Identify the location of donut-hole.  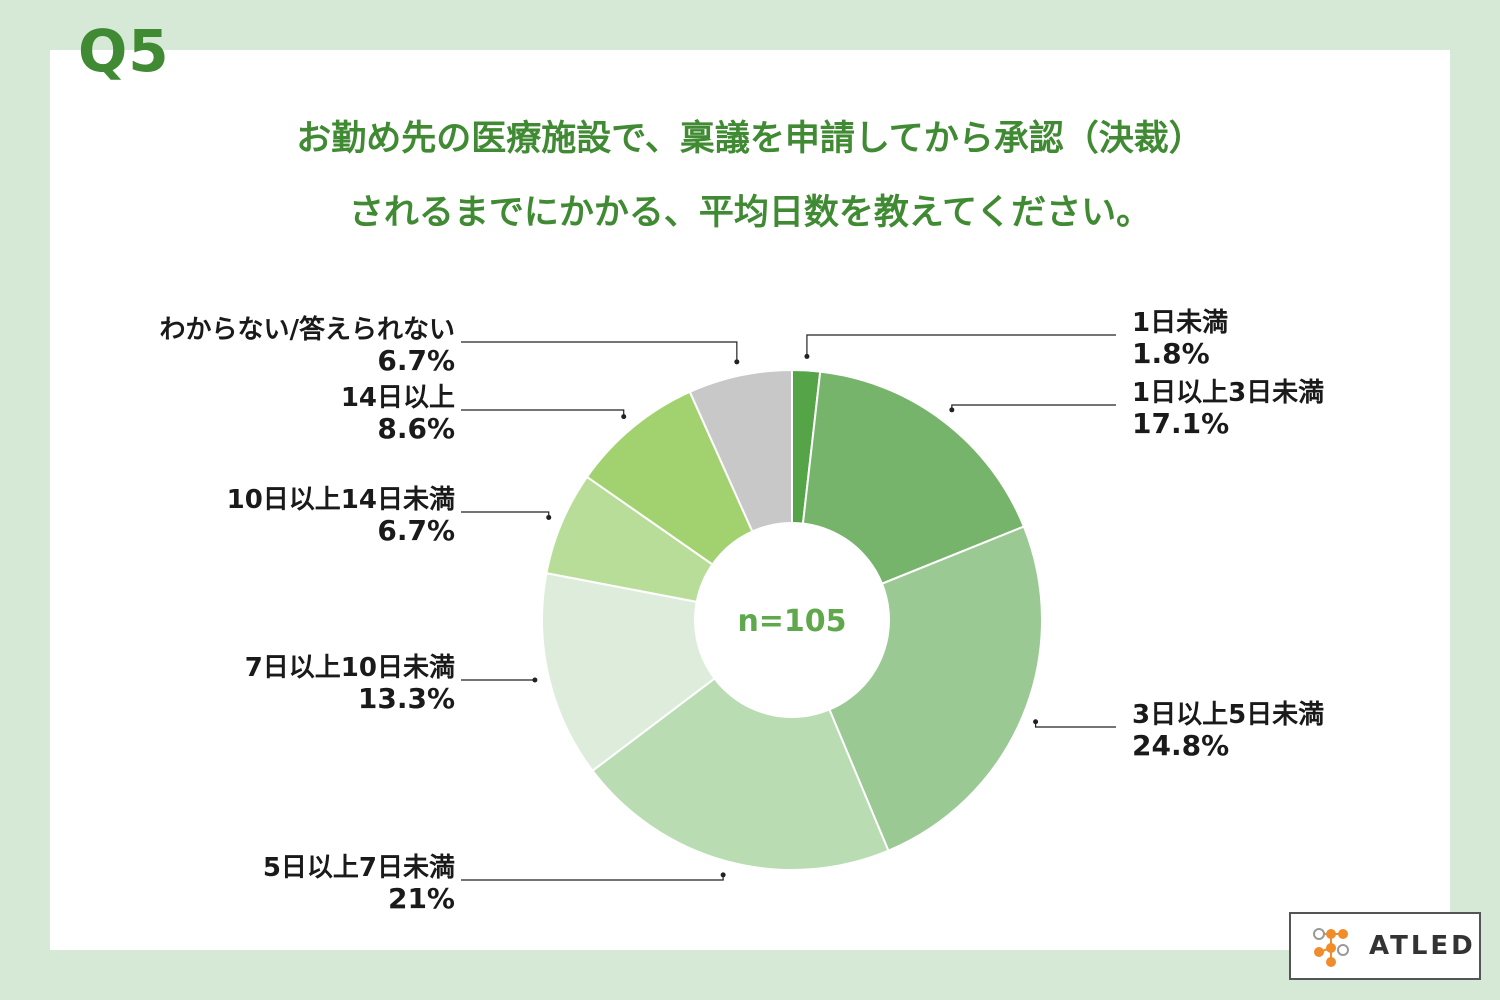
(792, 620).